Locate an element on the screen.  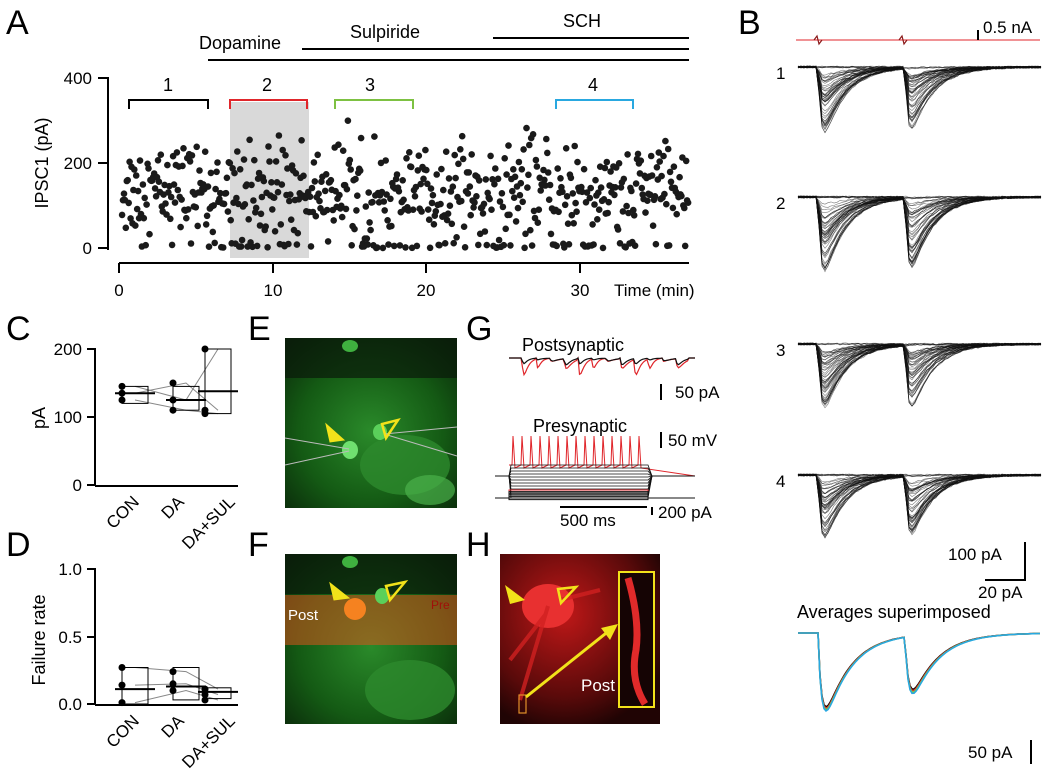
f-post-label: Post is located at coordinates (303, 615).